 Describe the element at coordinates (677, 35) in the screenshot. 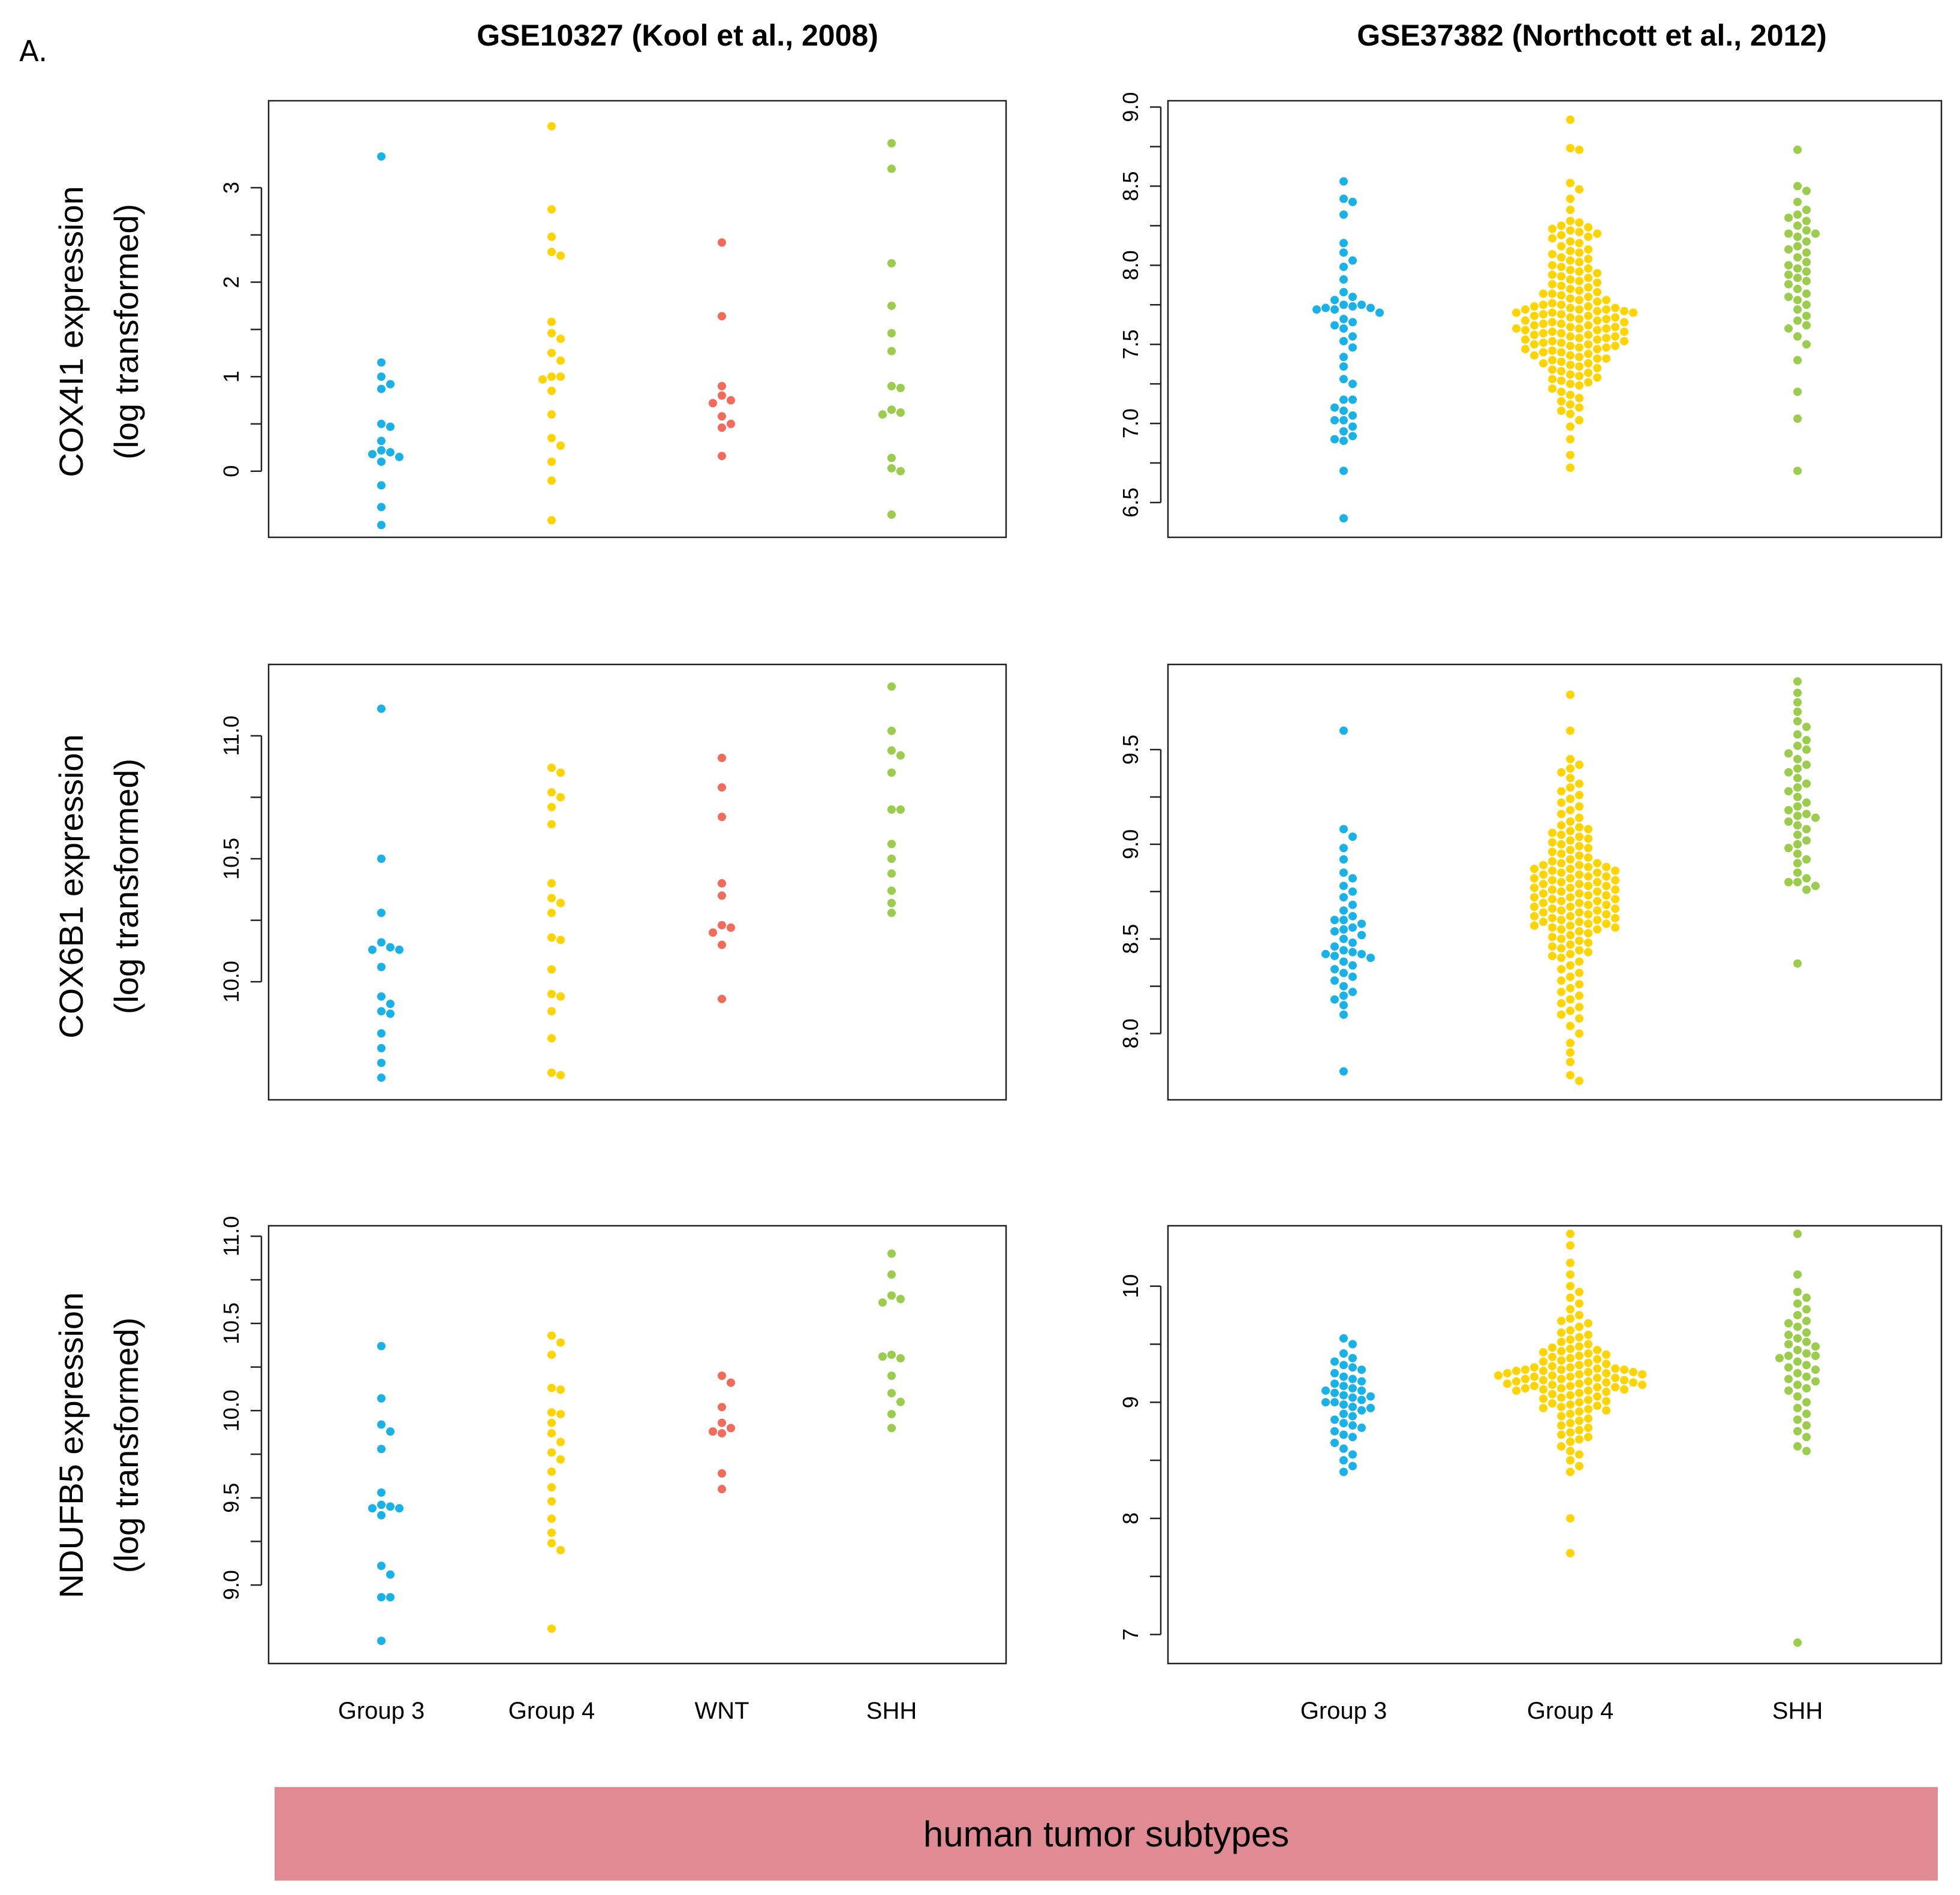

I see `column-title-left: GSE10327 (Kool et al., 2008)` at that location.